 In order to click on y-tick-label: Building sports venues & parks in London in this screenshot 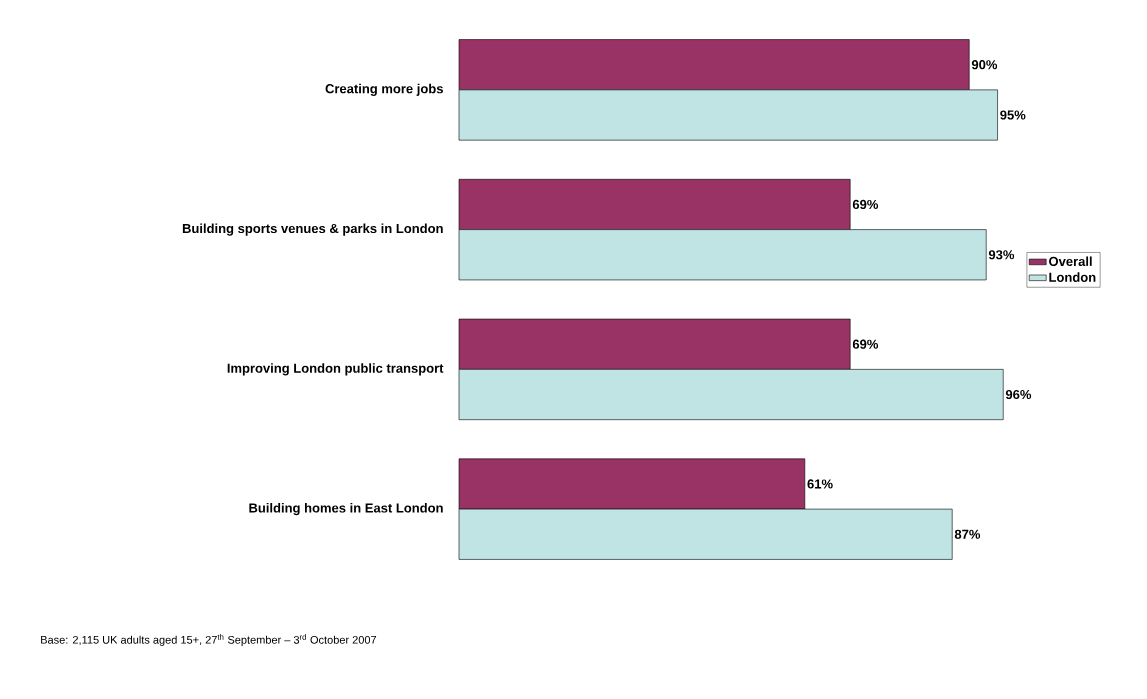, I will do `click(312, 229)`.